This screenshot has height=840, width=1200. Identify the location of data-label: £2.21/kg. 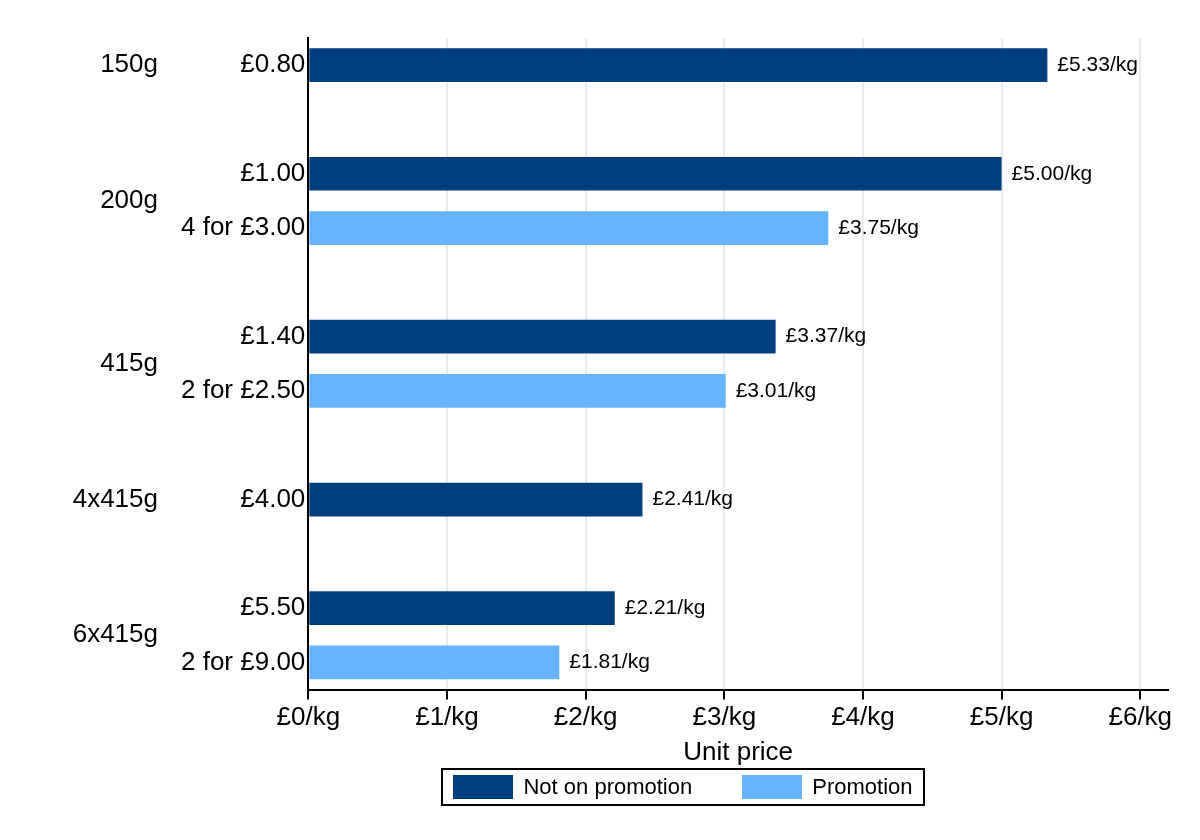
(665, 606).